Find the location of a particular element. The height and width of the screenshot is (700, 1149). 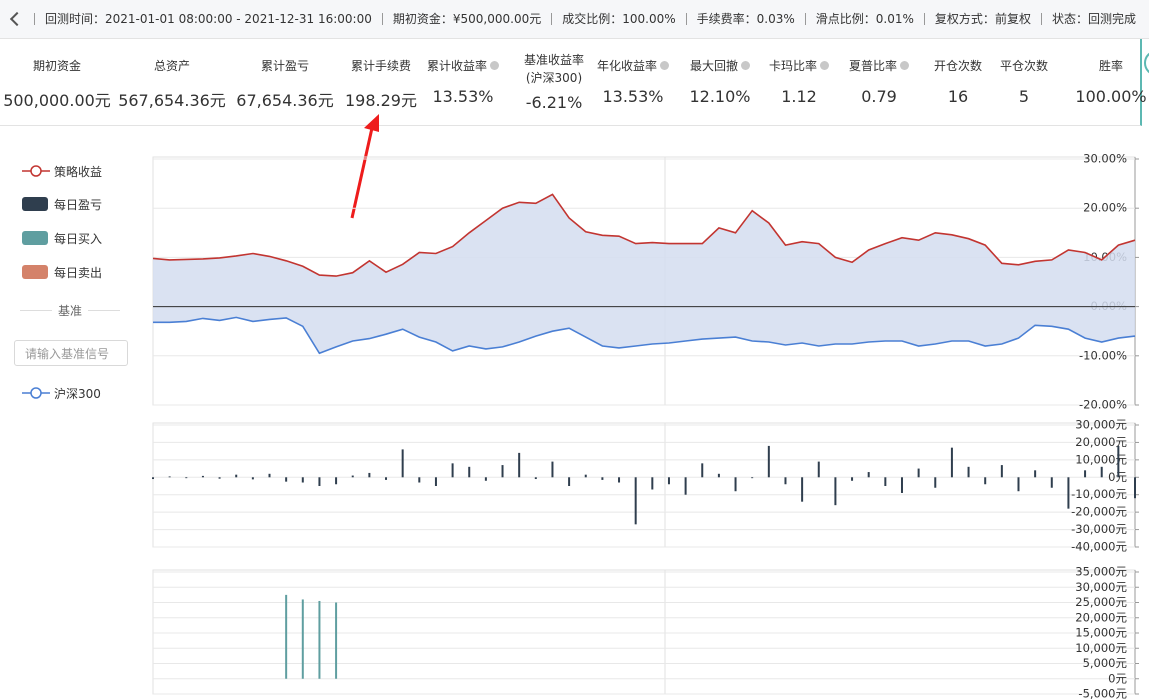

legend-item: 每日盈亏 is located at coordinates (62, 204).